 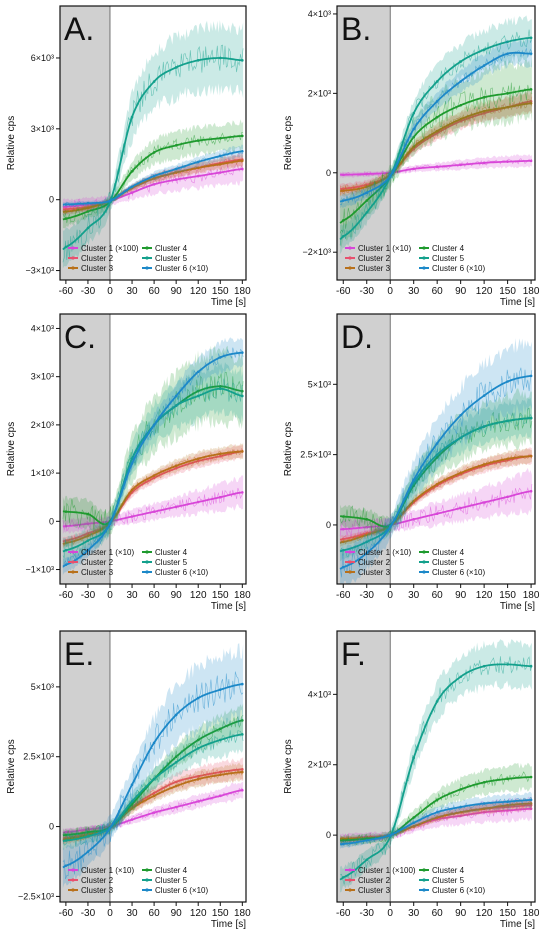 What do you see at coordinates (458, 572) in the screenshot?
I see `legend-entry: Cluster 6 (×10)` at bounding box center [458, 572].